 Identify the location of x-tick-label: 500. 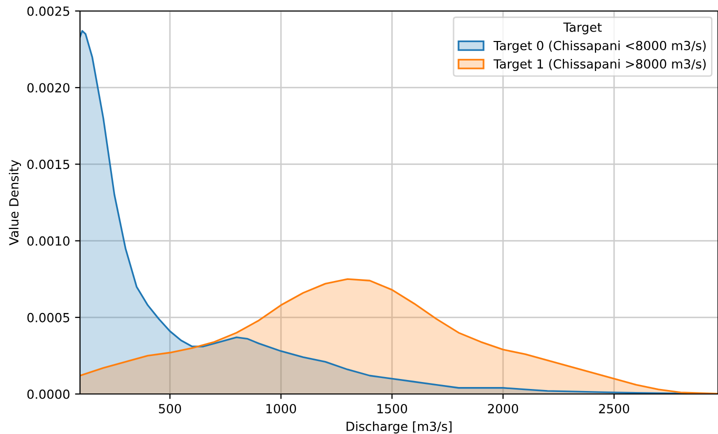
(170, 409).